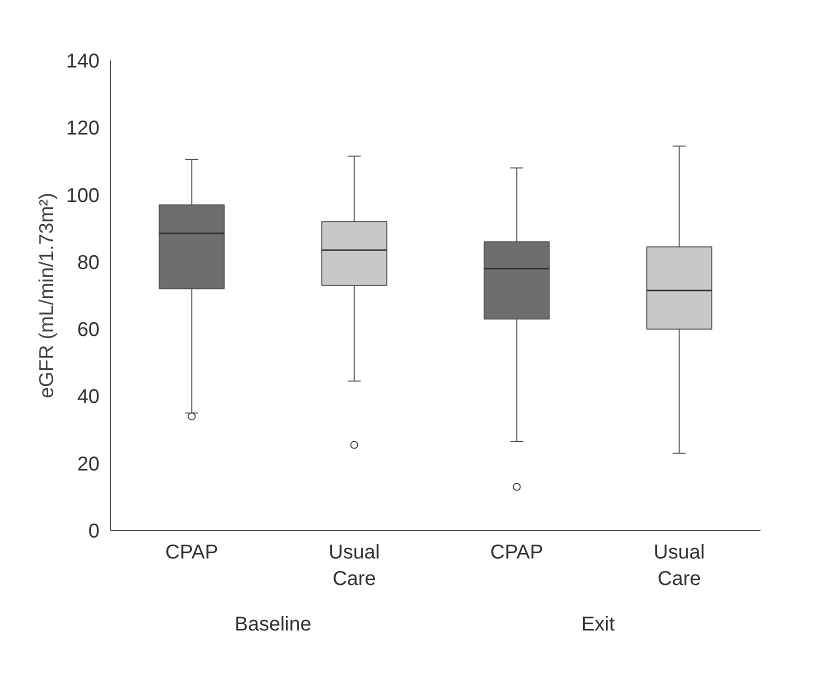  Describe the element at coordinates (88, 397) in the screenshot. I see `y-tick-label: 40` at that location.